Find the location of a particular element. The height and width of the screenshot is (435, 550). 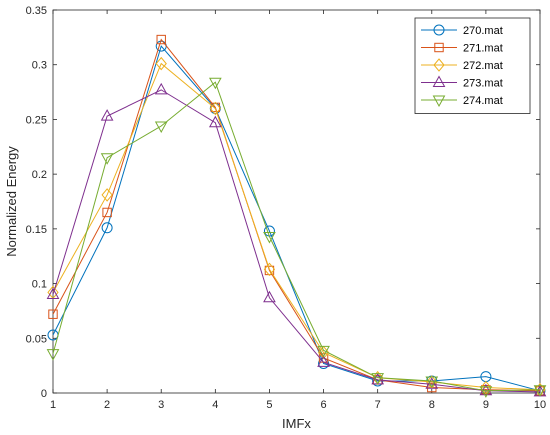

y-tick-label: 0.15 is located at coordinates (36, 230).